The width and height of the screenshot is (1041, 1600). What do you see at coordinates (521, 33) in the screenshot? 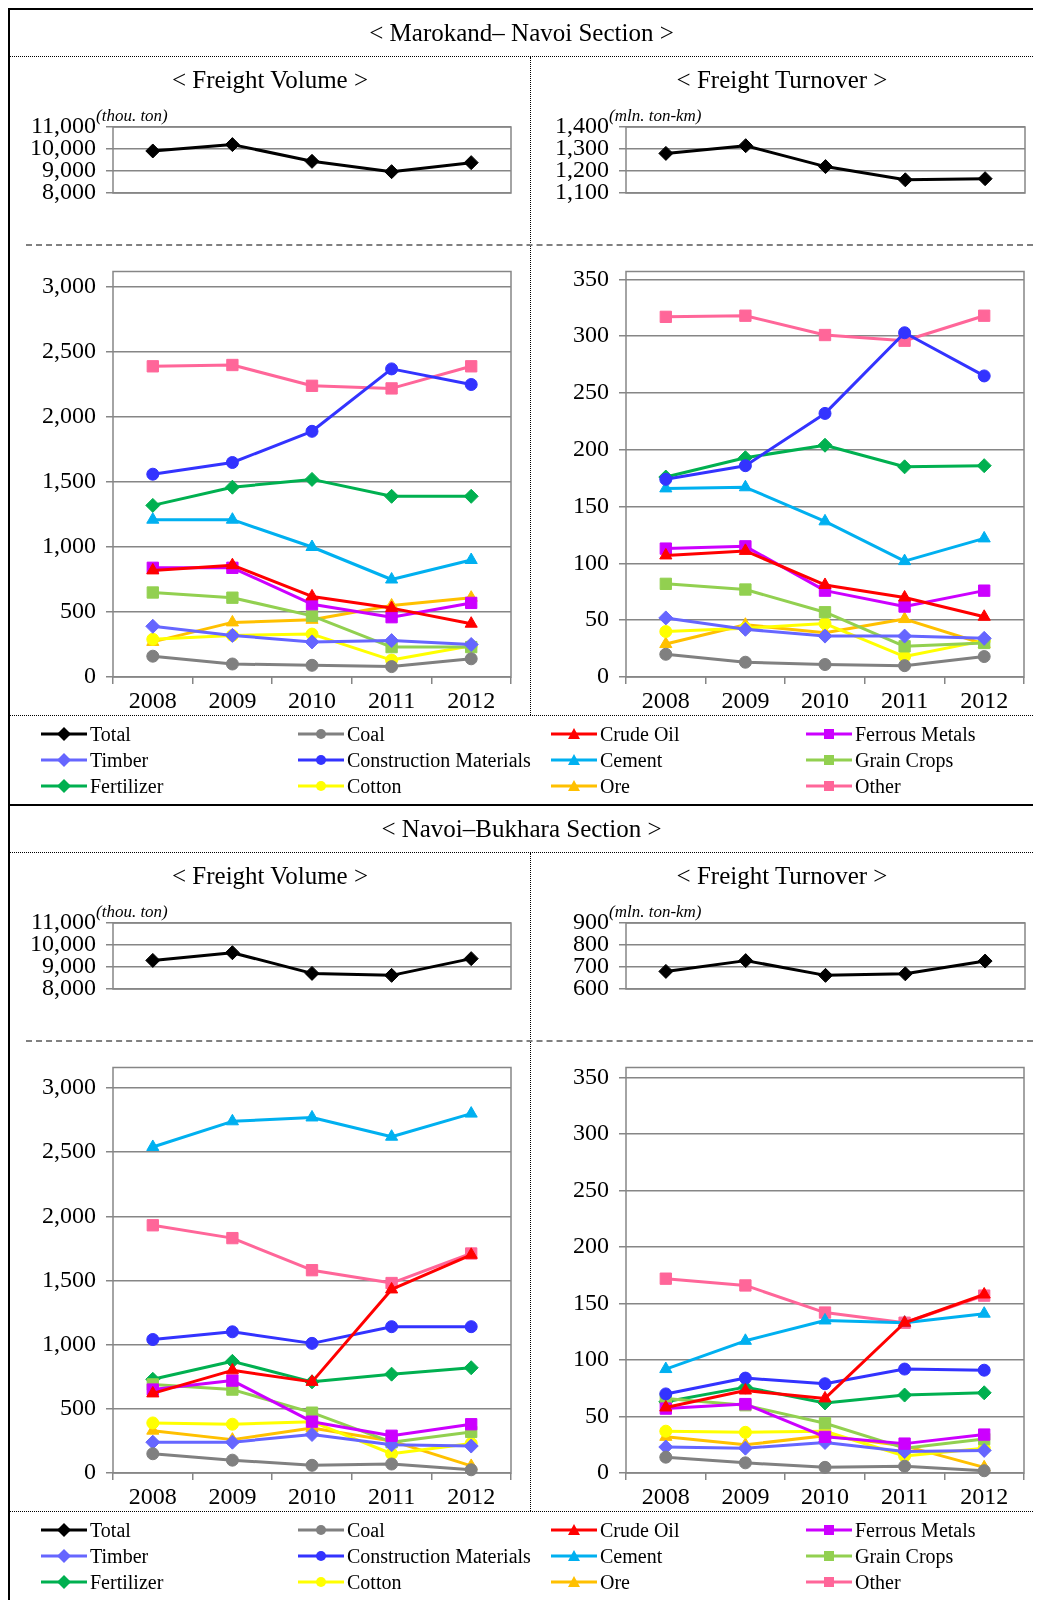
I see `chart-title: < Marokand– Navoi Section >` at bounding box center [521, 33].